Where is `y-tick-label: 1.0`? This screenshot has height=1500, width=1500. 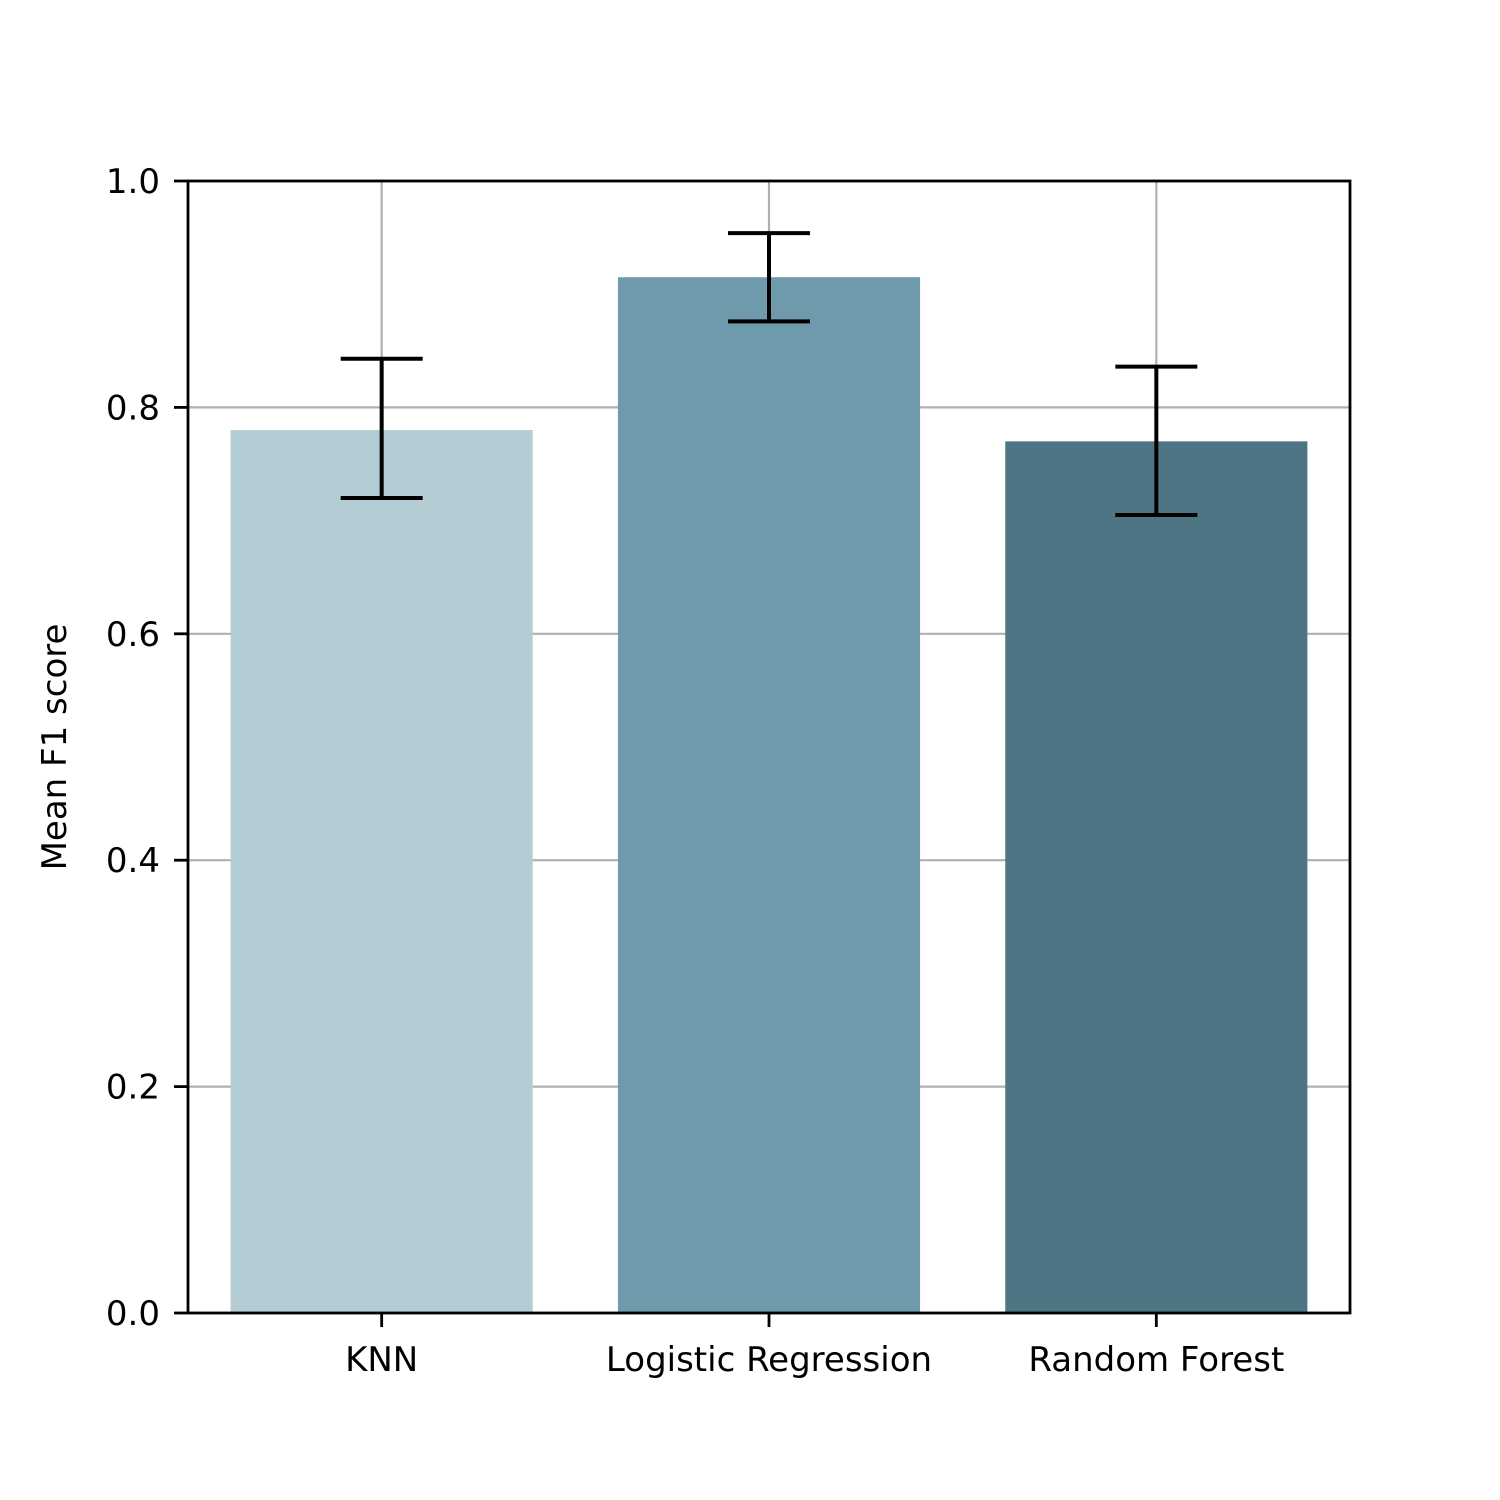 y-tick-label: 1.0 is located at coordinates (133, 182).